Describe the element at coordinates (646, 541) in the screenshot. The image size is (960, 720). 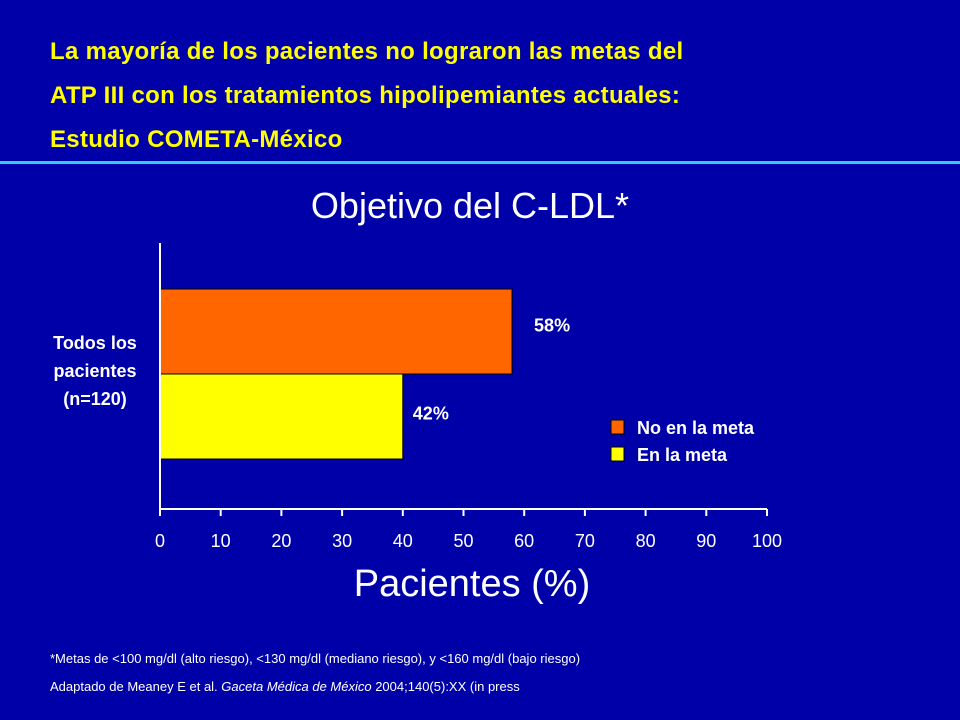
I see `x-tick-label: 80` at that location.